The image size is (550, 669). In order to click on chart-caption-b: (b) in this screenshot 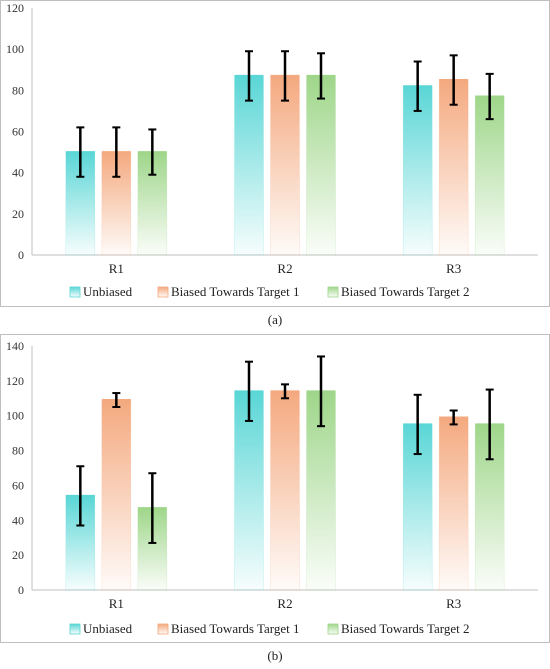, I will do `click(275, 655)`.